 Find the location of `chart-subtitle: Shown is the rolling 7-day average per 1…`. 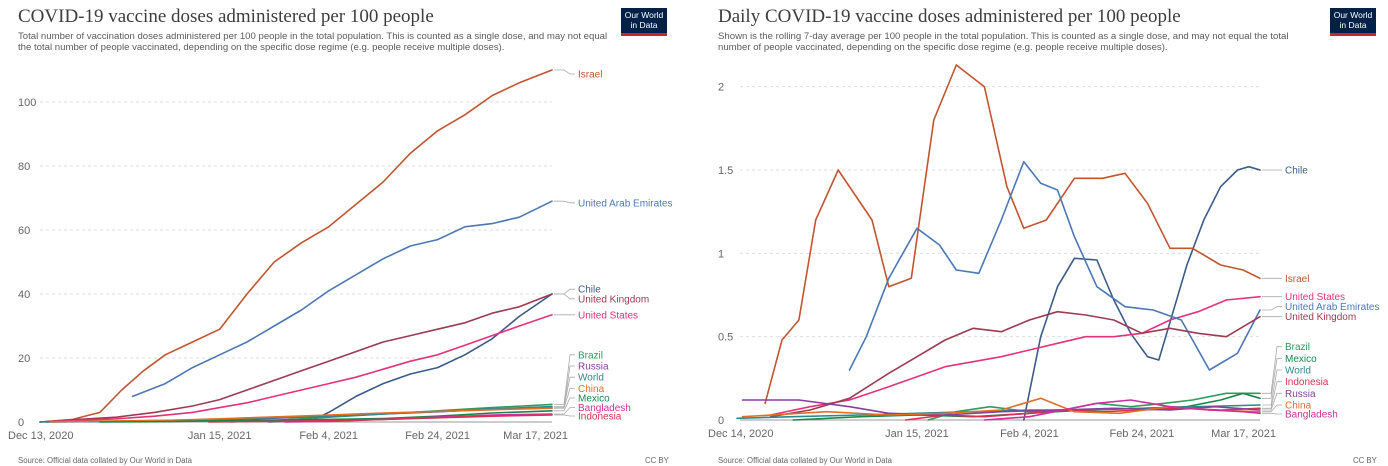

chart-subtitle: Shown is the rolling 7-day average per 1… is located at coordinates (1003, 42).